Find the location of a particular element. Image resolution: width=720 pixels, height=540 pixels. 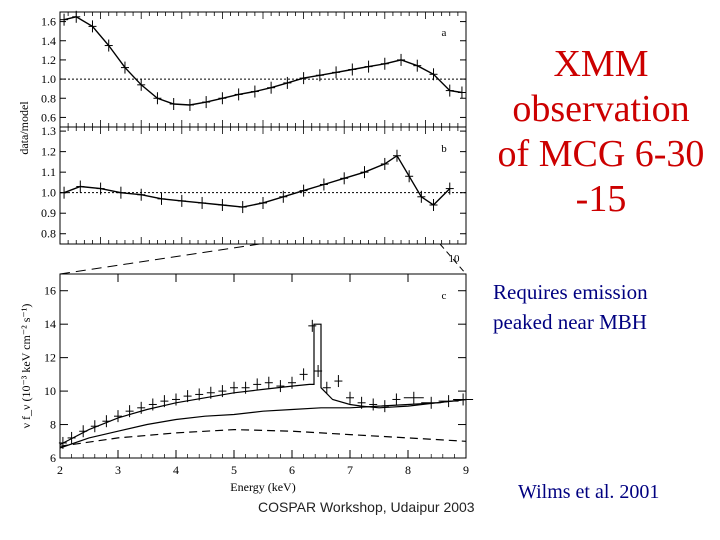

slide-body: Requires emission peaked near MBH is located at coordinates (603, 307).